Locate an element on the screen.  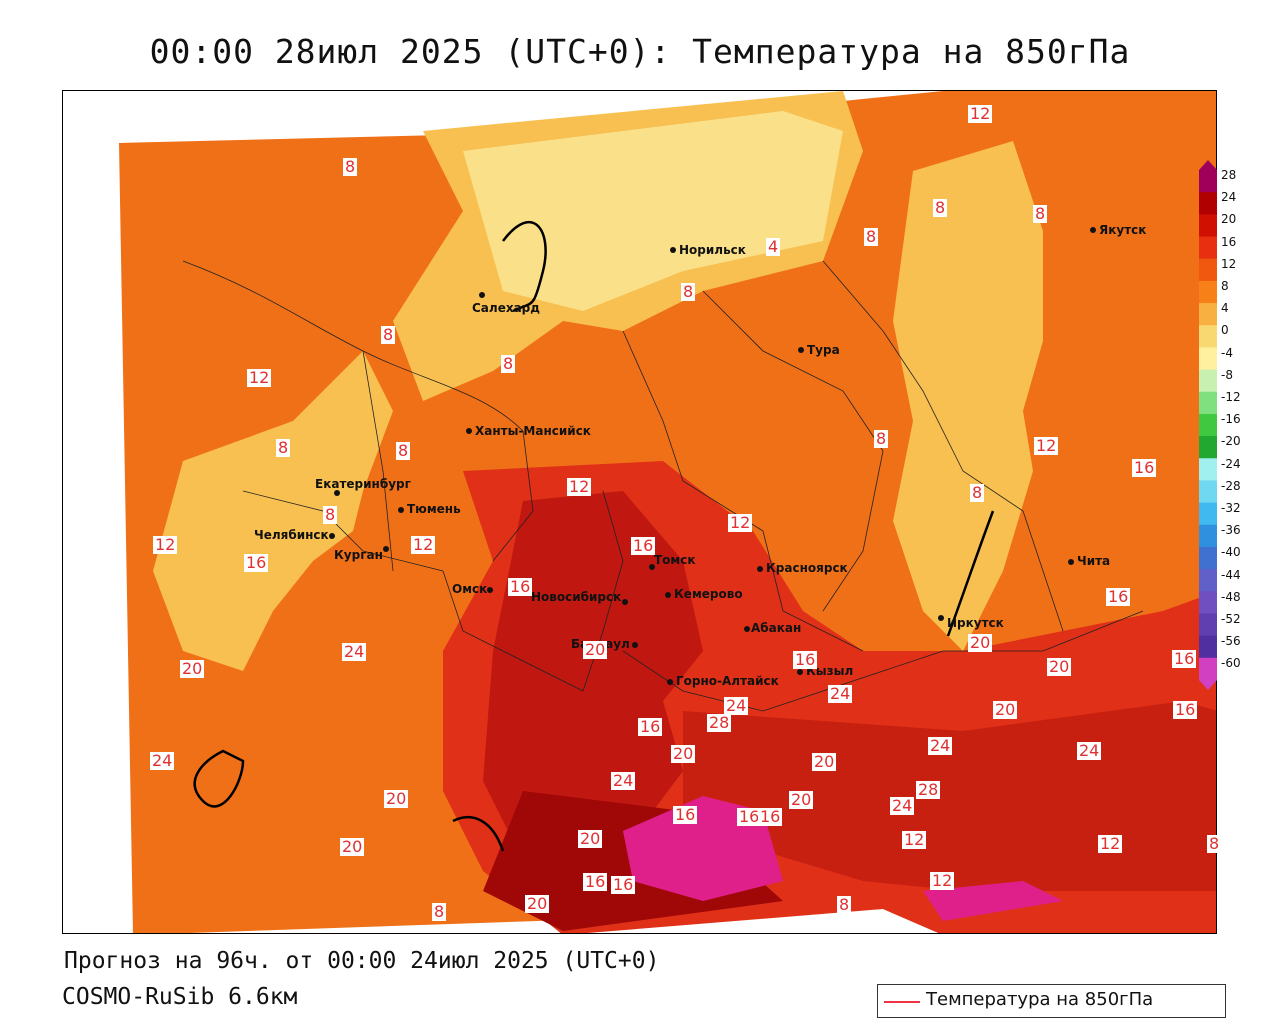
colorbar-tick-label: -12 is located at coordinates (1231, 397).